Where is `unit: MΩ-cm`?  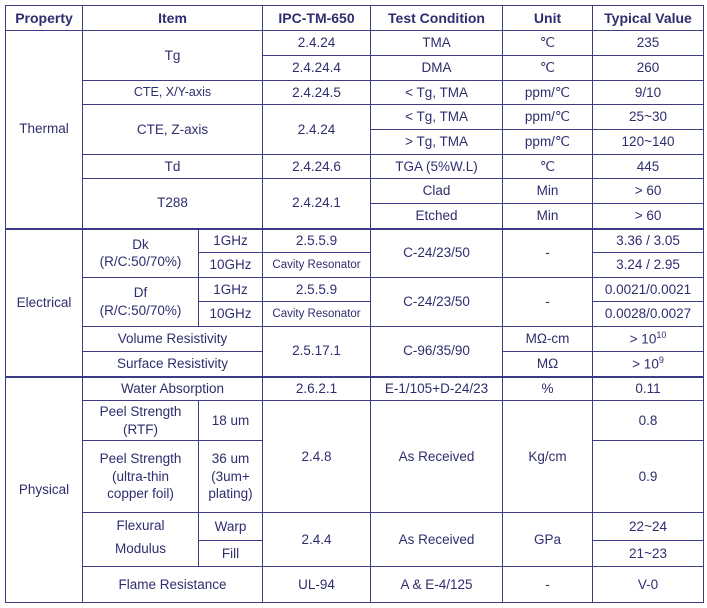
unit: MΩ-cm is located at coordinates (548, 339).